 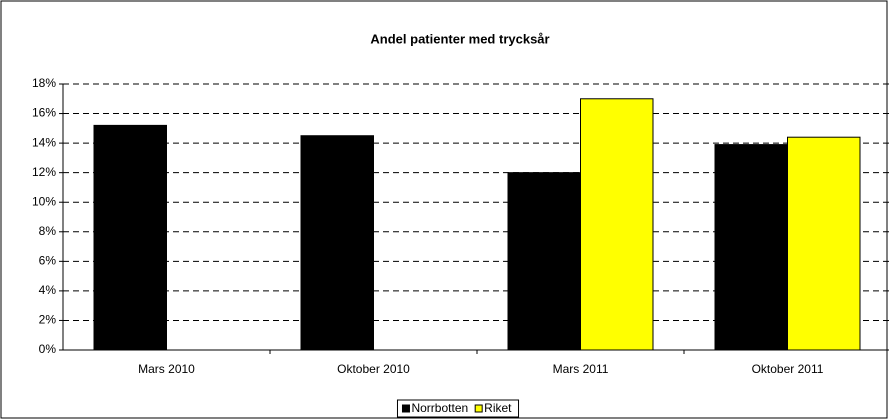 What do you see at coordinates (44, 113) in the screenshot?
I see `y-tick-label: 16%` at bounding box center [44, 113].